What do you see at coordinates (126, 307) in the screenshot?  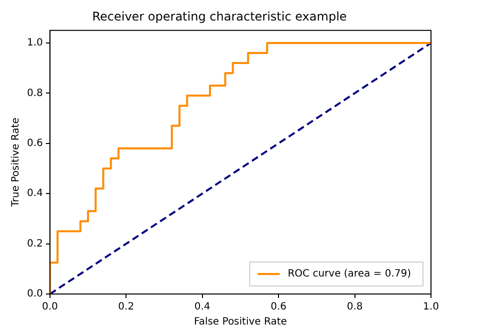 I see `x-tick-label: 0.2` at bounding box center [126, 307].